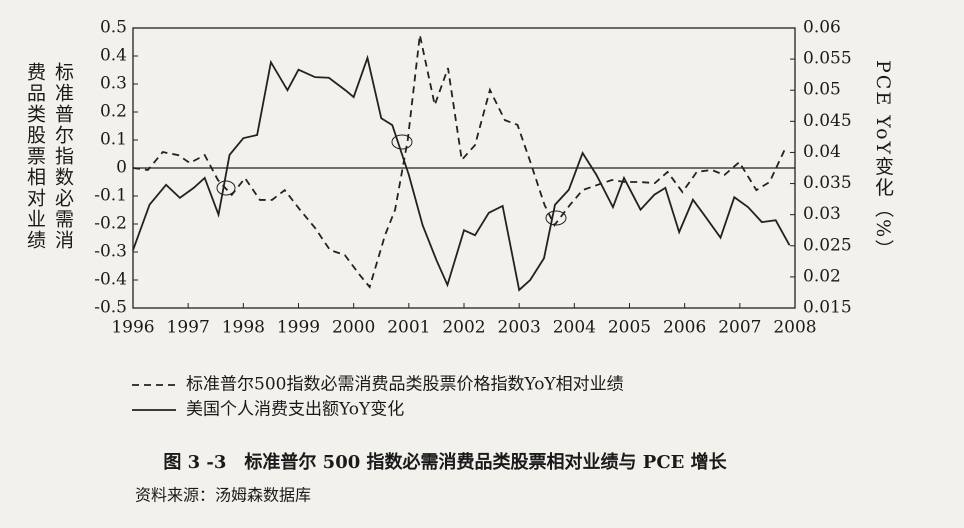 The width and height of the screenshot is (964, 528). What do you see at coordinates (822, 214) in the screenshot?
I see `y2-tick-label: 0.03` at bounding box center [822, 214].